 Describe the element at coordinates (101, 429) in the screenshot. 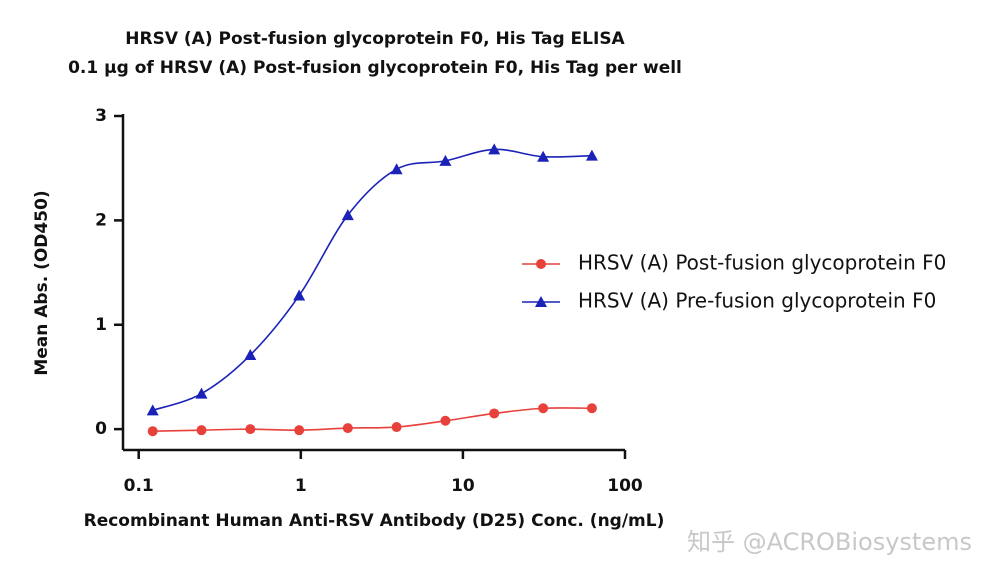

I see `y-tick-label: 0` at that location.